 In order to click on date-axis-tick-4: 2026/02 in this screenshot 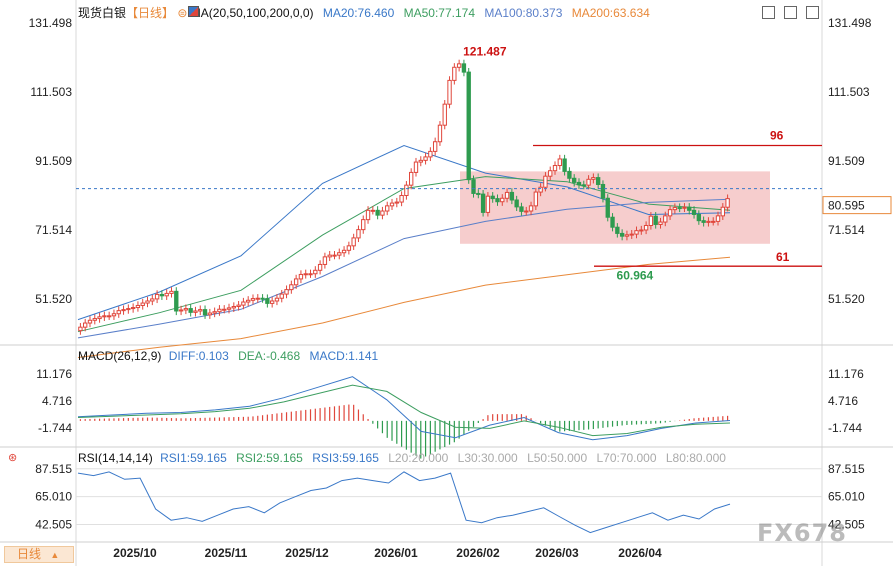, I will do `click(478, 553)`.